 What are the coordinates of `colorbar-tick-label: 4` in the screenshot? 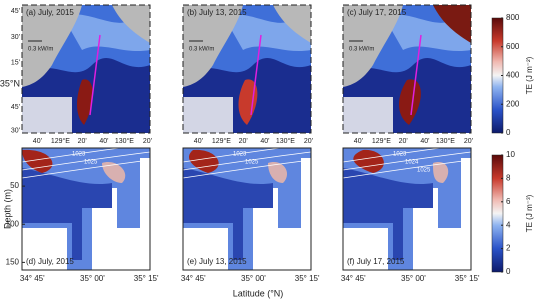 It's located at (508, 224).